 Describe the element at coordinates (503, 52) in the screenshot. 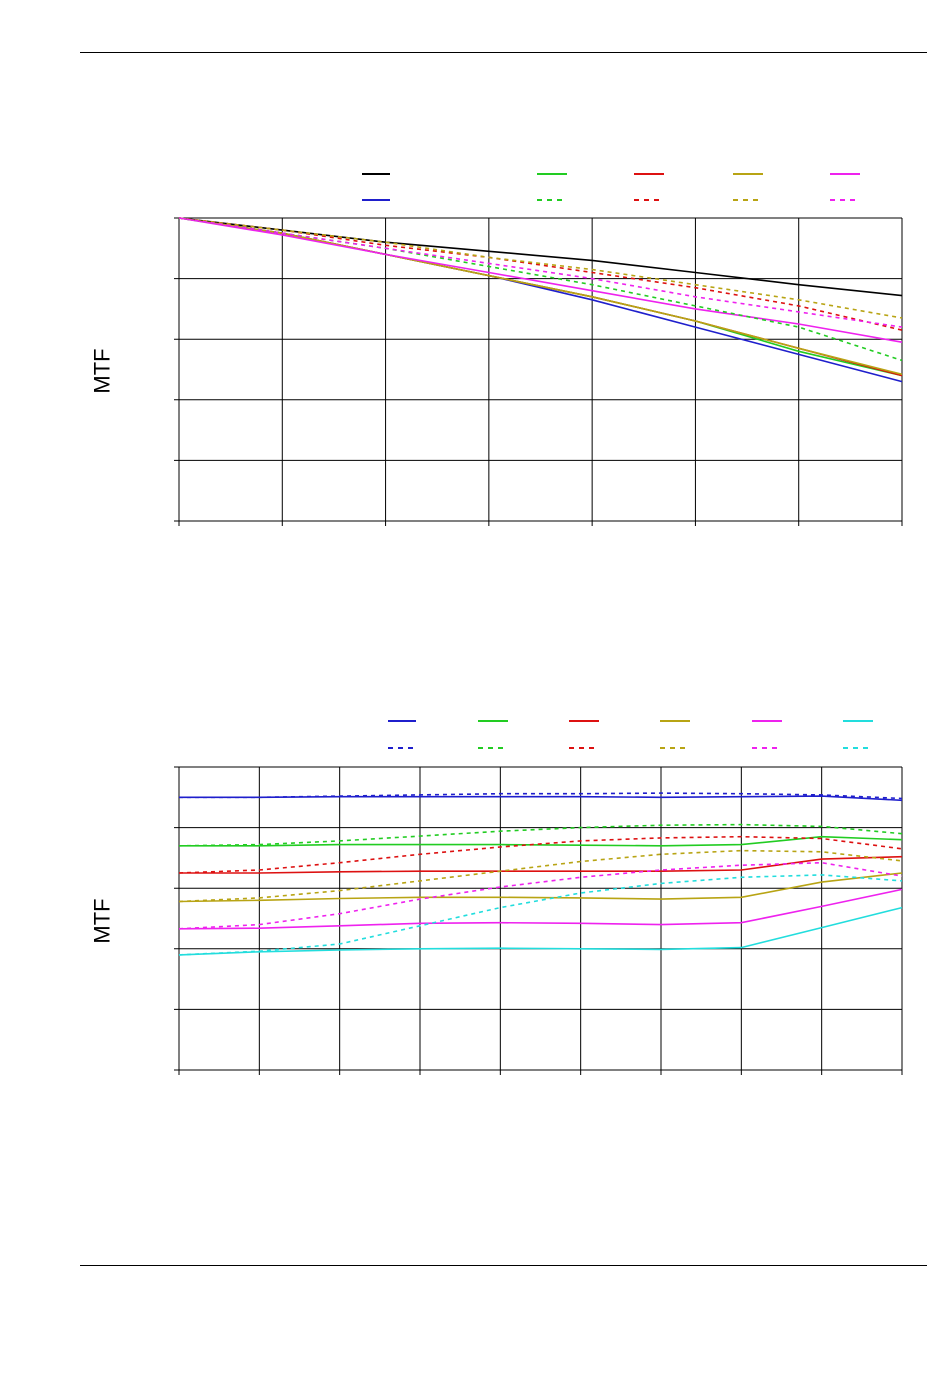

I see `header-rule` at that location.